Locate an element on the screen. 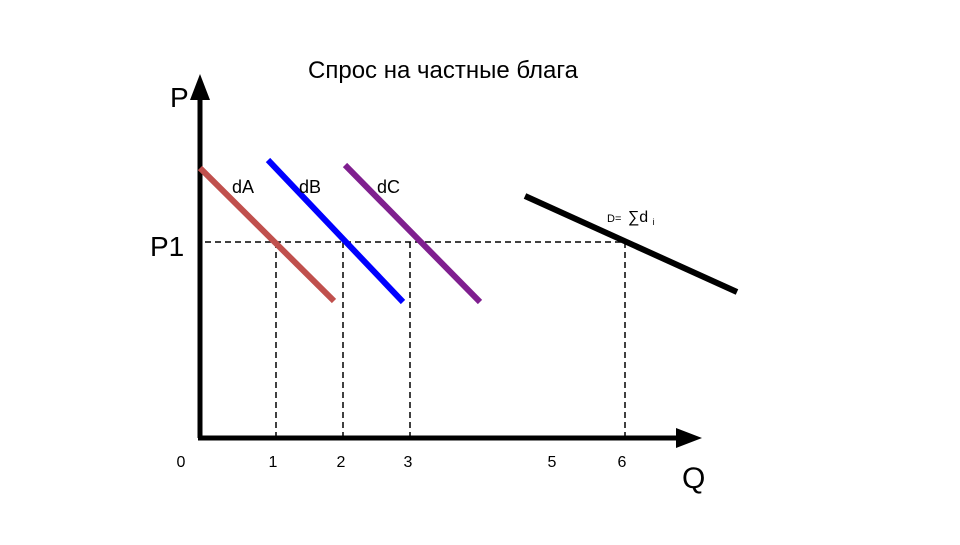  x-tick-label: 5 is located at coordinates (552, 462).